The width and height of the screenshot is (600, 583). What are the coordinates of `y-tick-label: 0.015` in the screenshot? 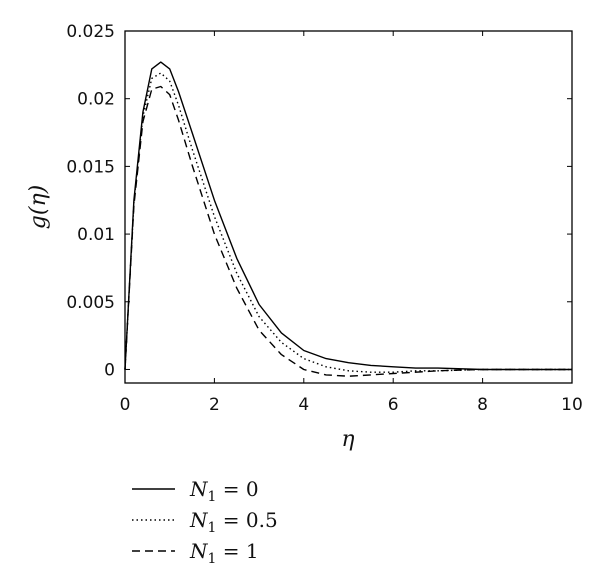 It's located at (90, 167).